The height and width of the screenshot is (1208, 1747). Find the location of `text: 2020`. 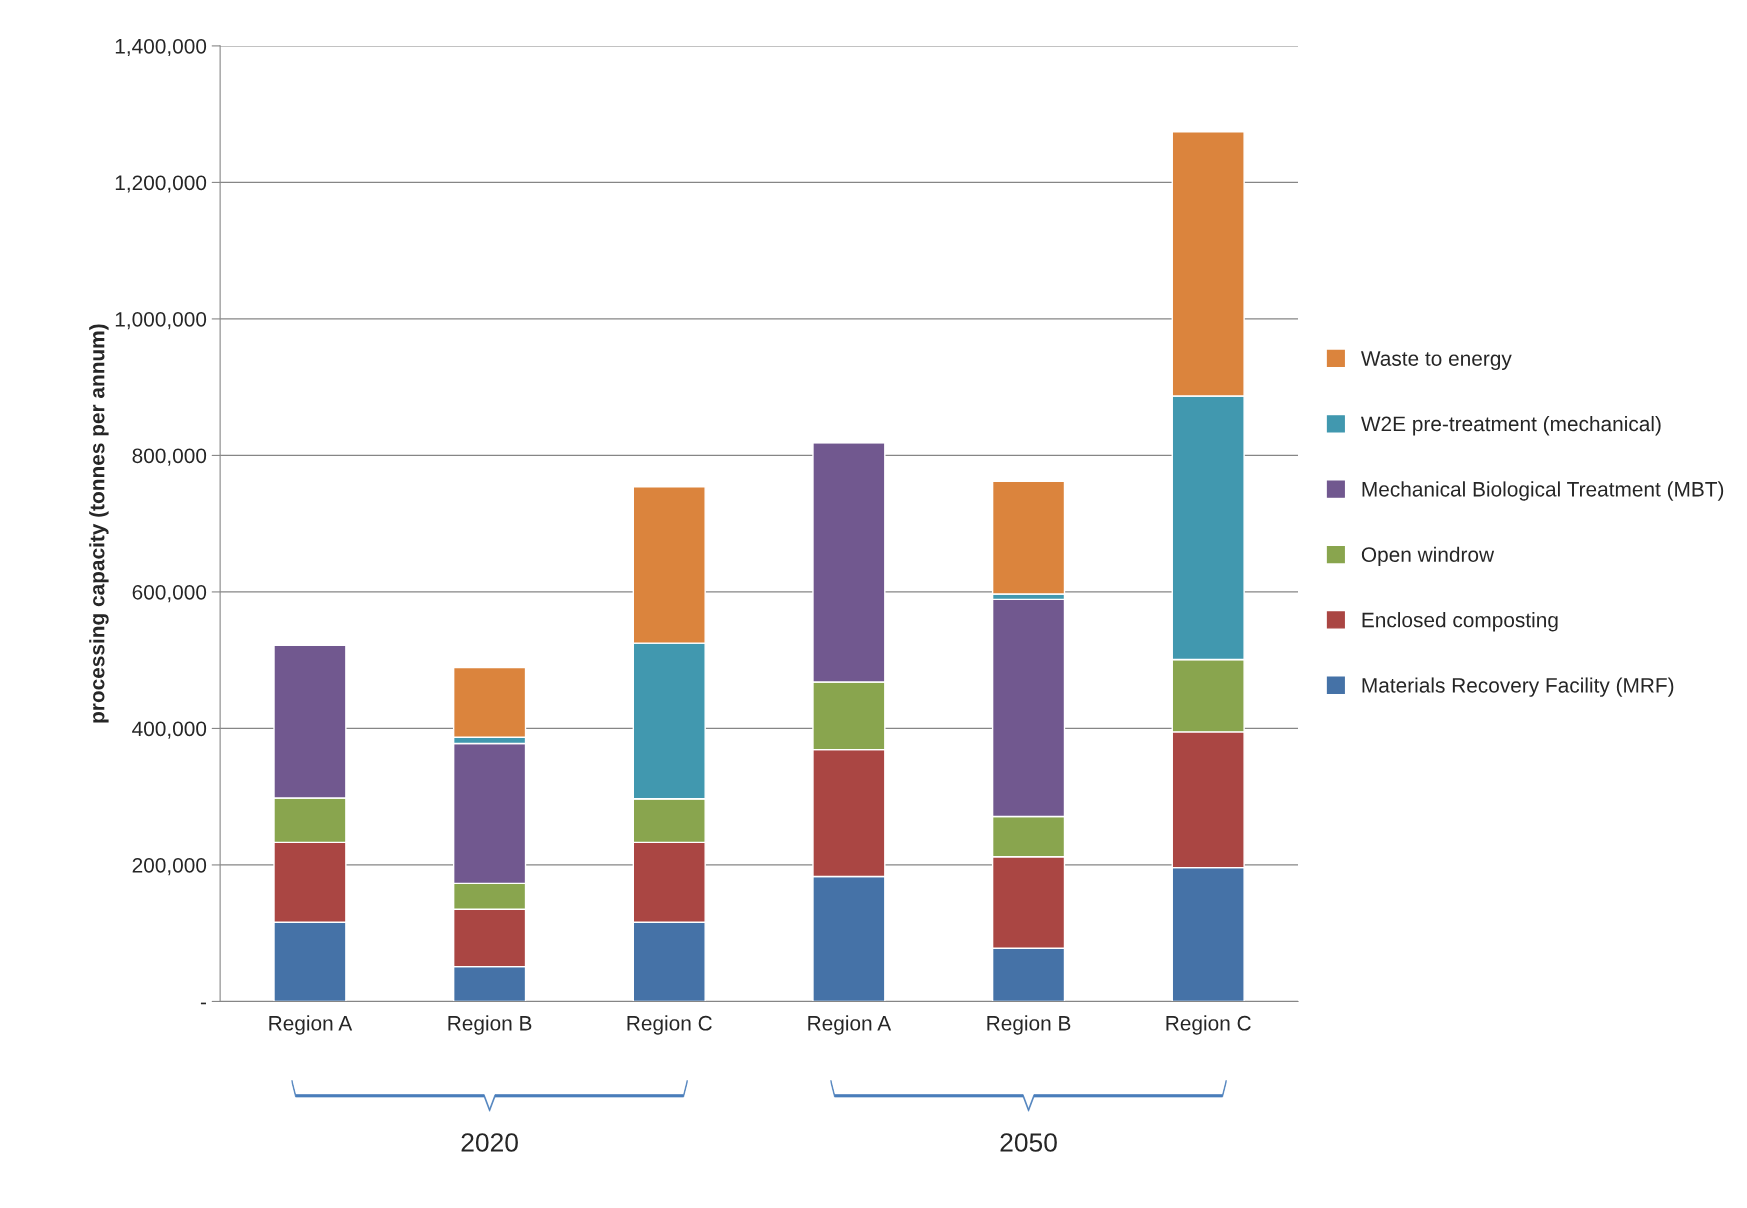

text: 2020 is located at coordinates (489, 1142).